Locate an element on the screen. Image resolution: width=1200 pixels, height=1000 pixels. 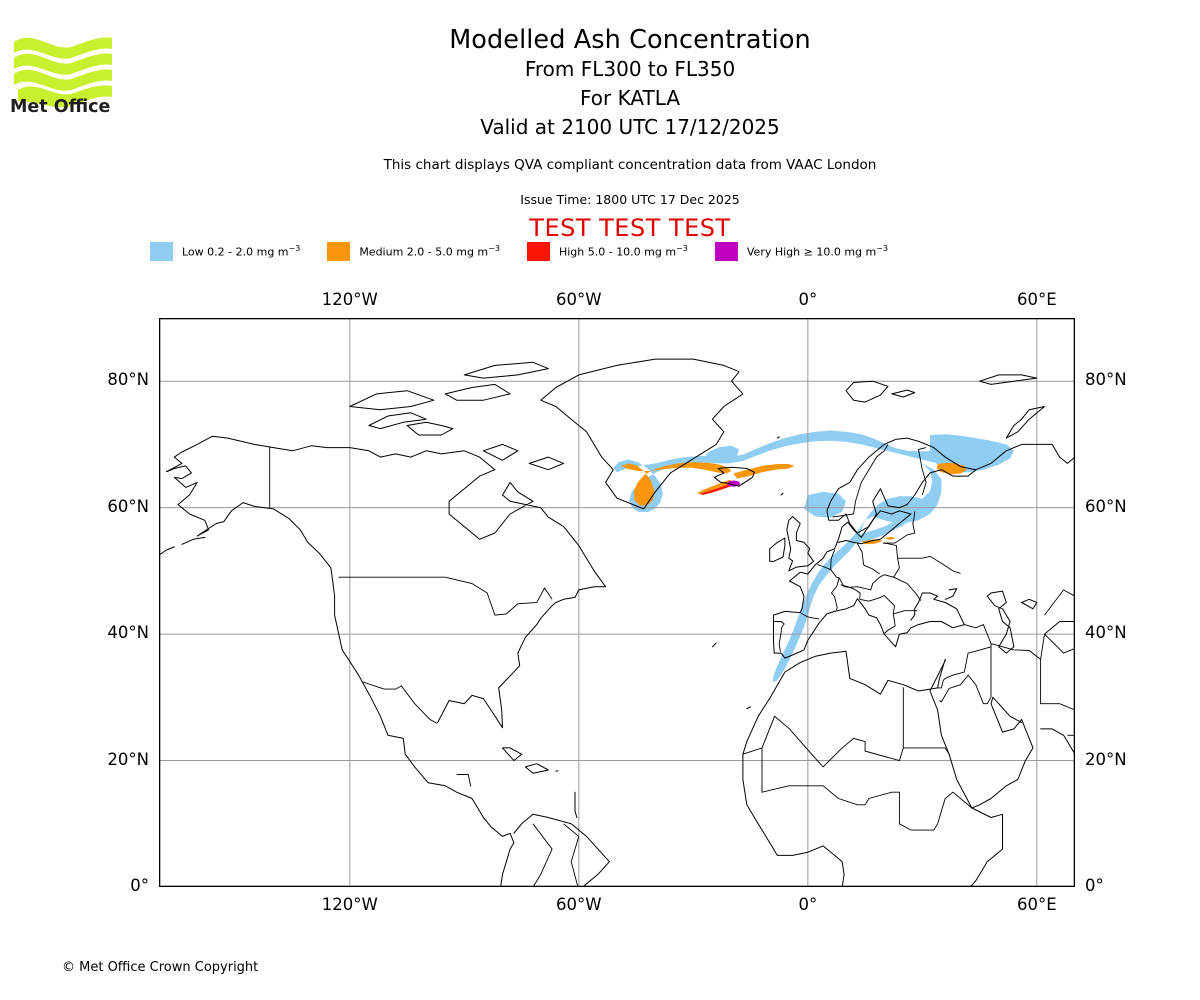
legend-item: Very High ≥ 10.0 mg m−3 is located at coordinates (801, 251).